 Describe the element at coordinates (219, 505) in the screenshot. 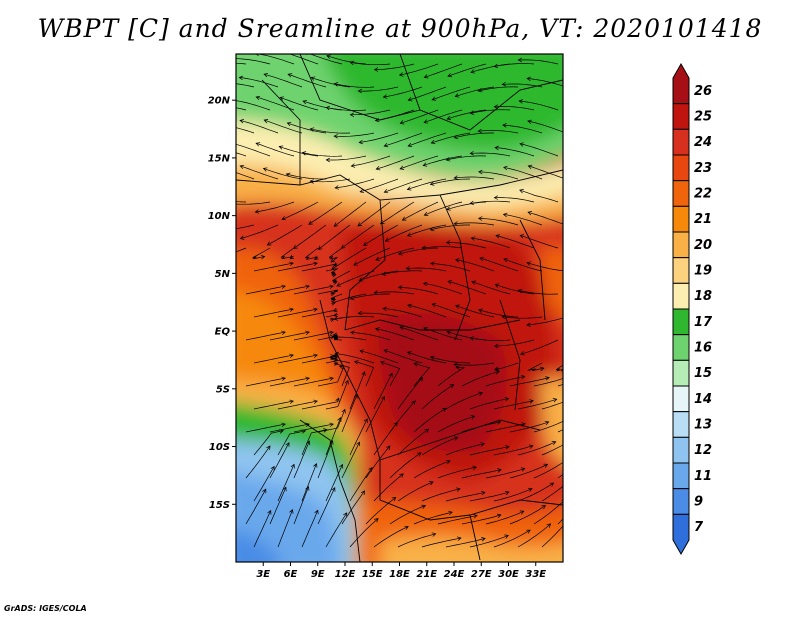

I see `lat-tick-label: 15S` at that location.